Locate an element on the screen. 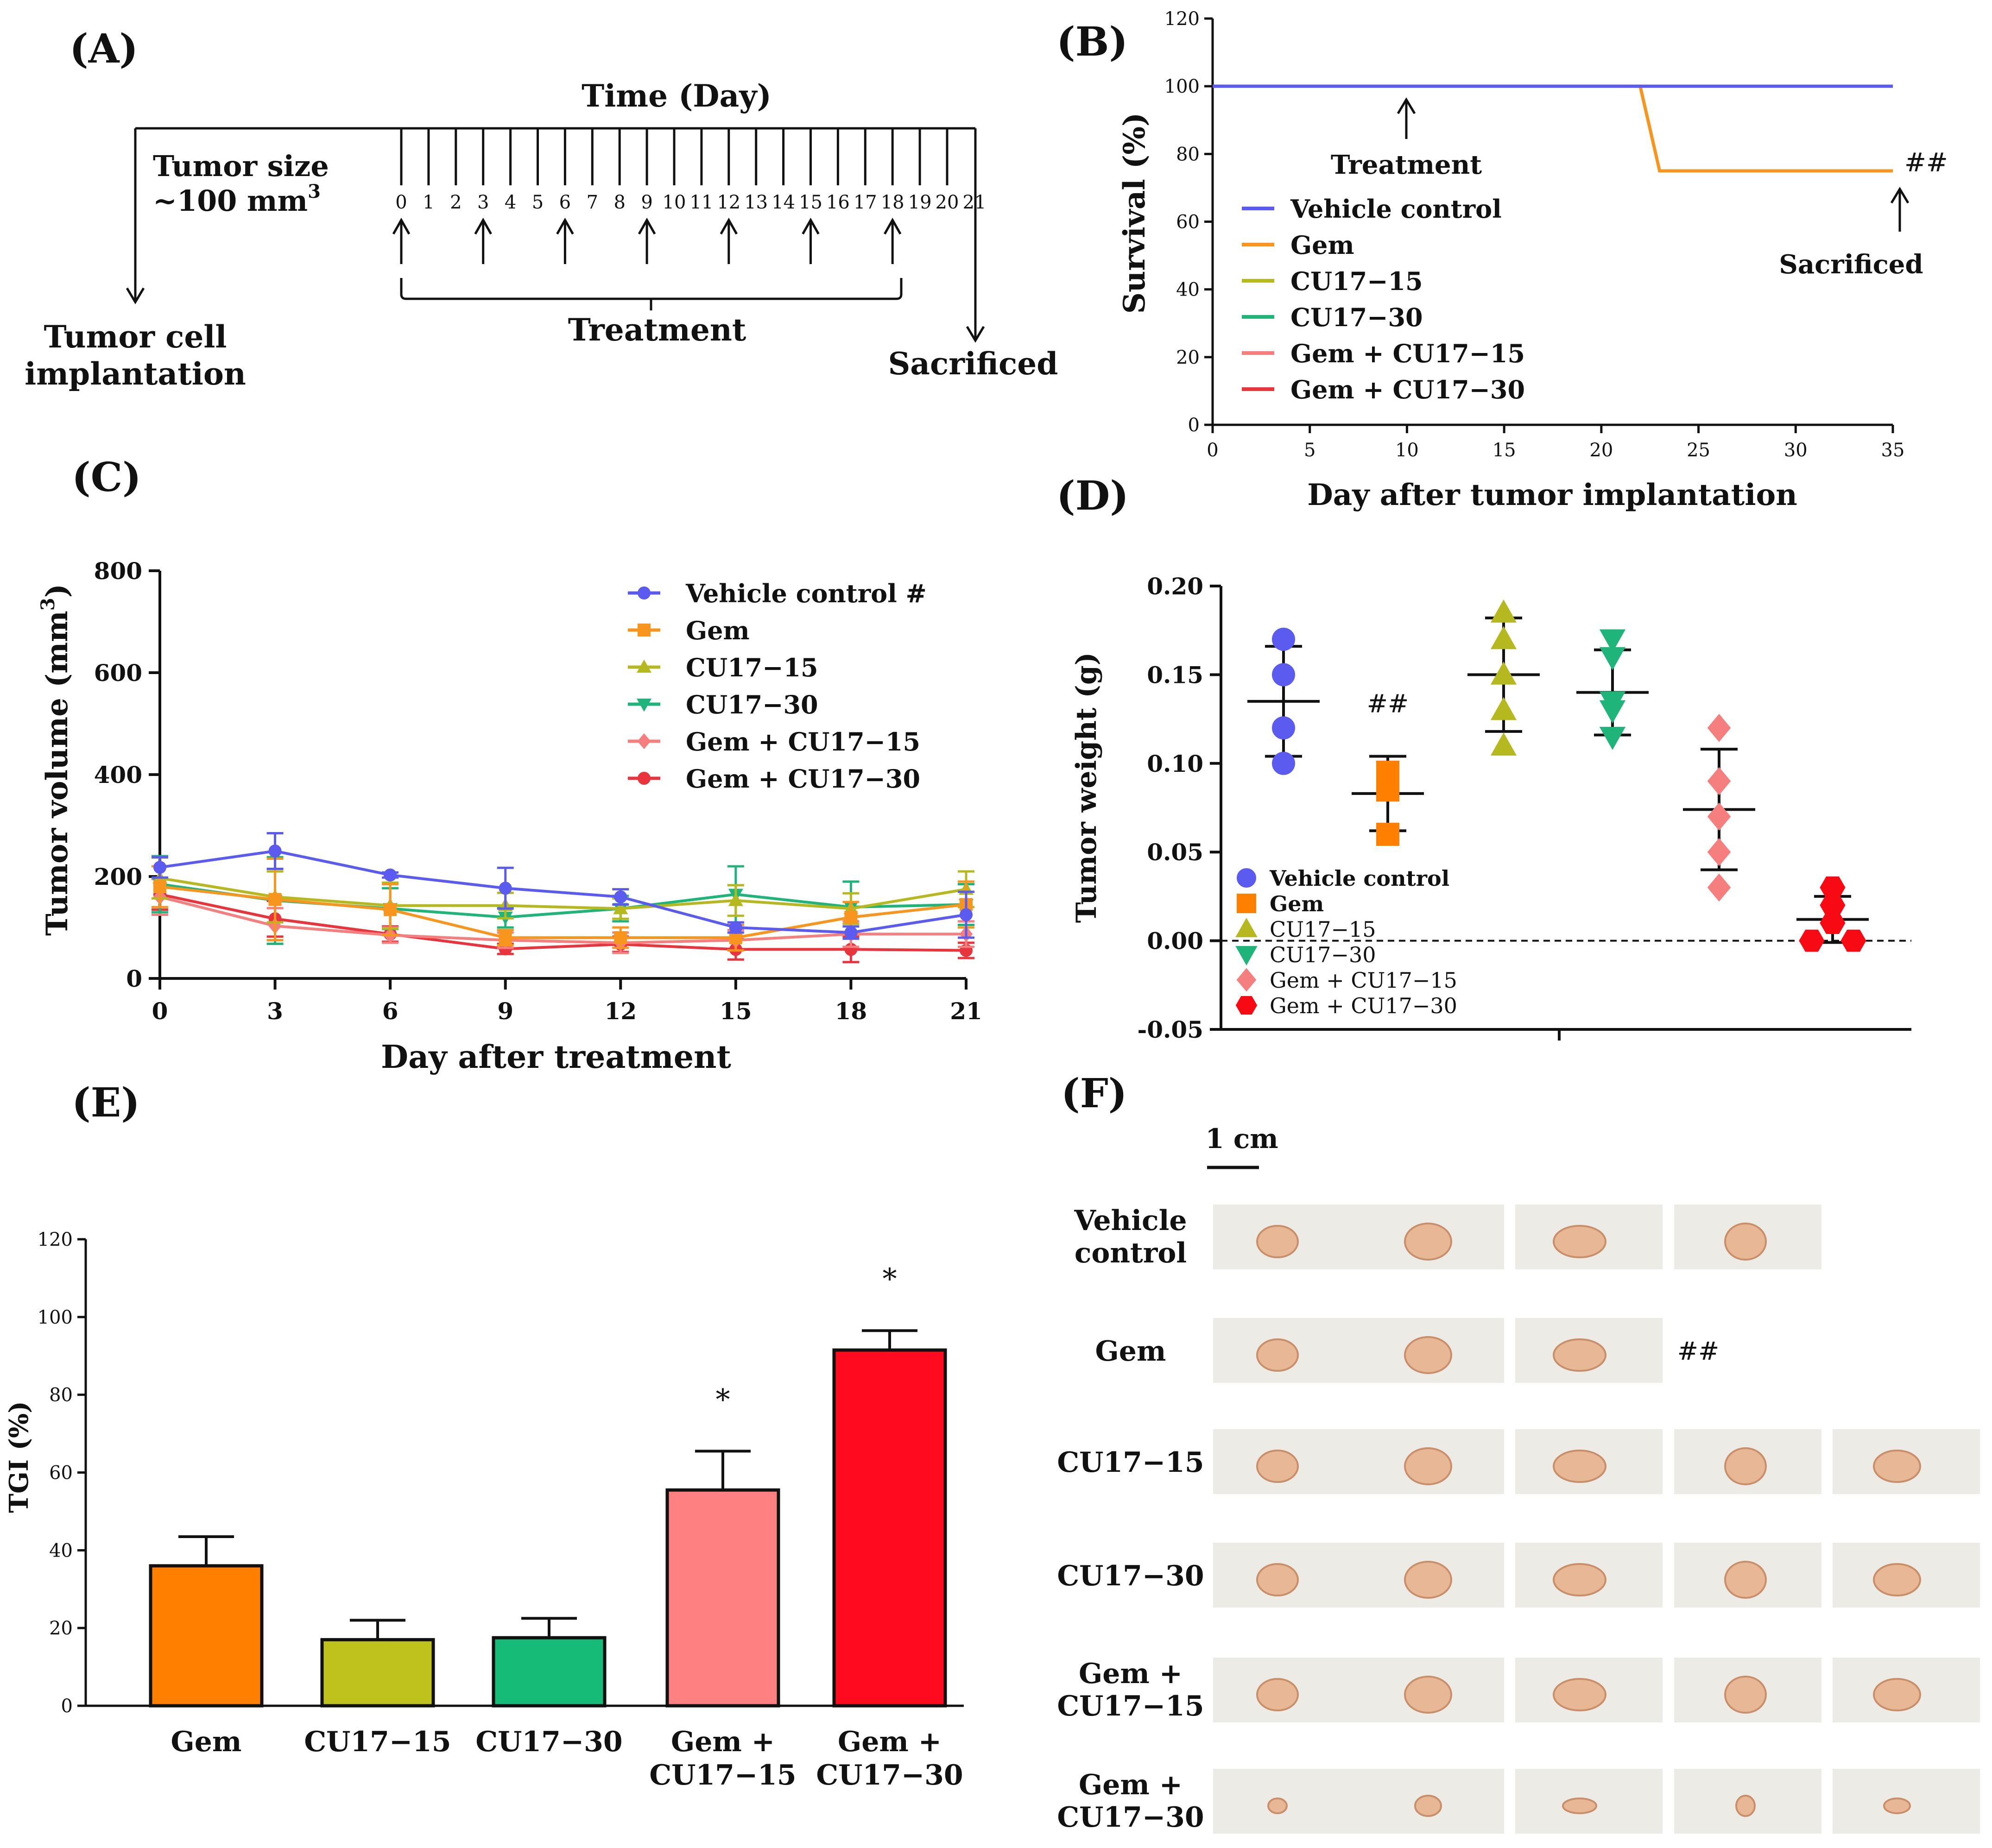  tgi-category-label: CU17−15 is located at coordinates (722, 1775).